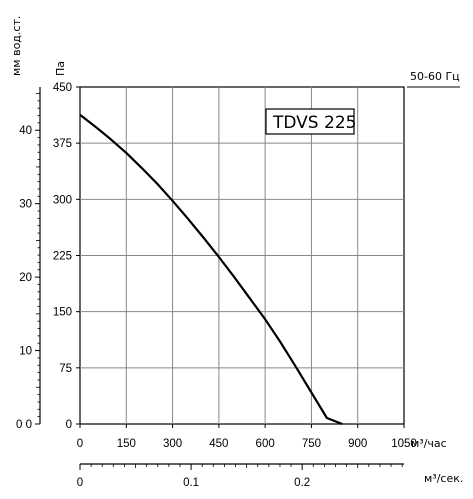 Image resolution: width=473 pixels, height=499 pixels. Describe the element at coordinates (65, 369) in the screenshot. I see `y-tick-label: 75` at that location.